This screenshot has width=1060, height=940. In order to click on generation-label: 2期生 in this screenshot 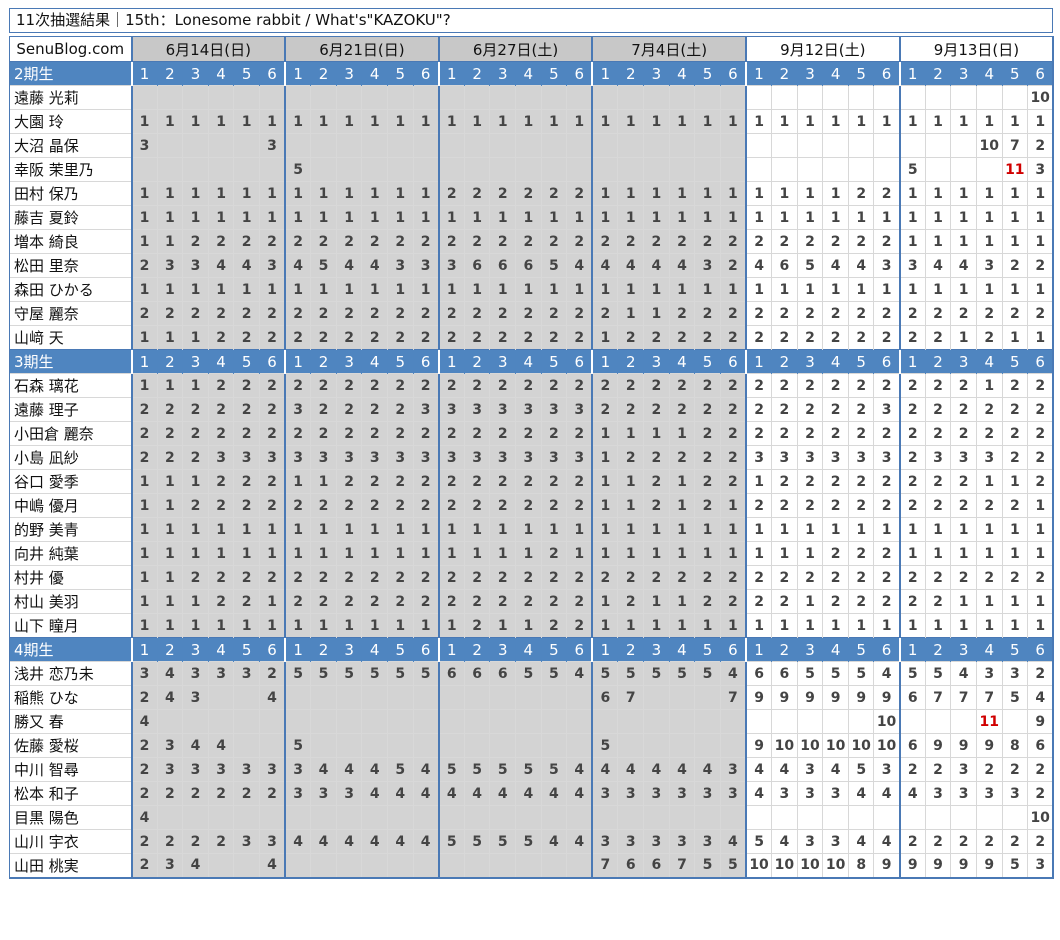, I will do `click(70, 73)`.